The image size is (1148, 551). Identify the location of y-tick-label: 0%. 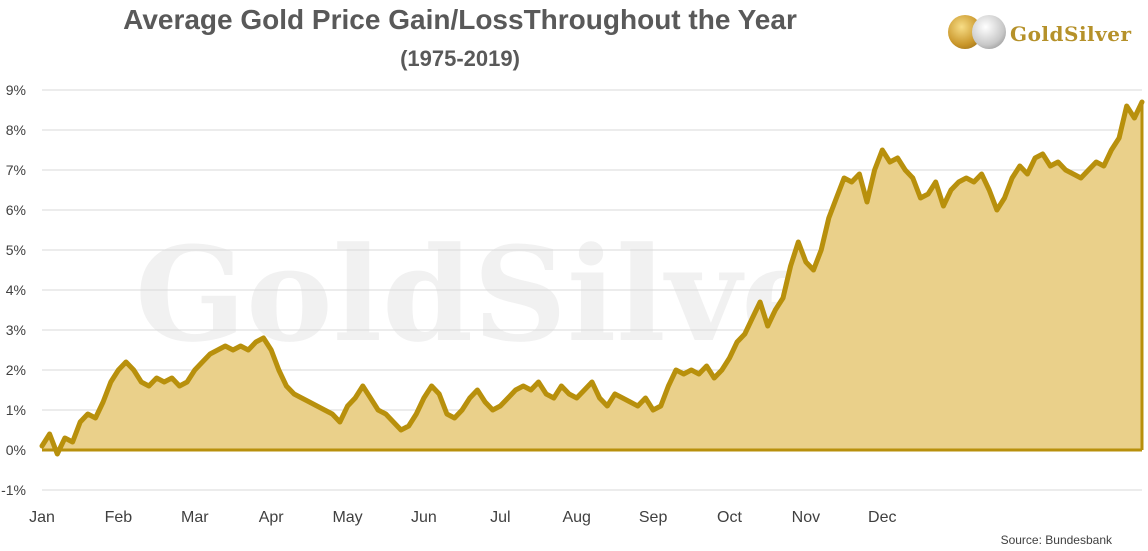
(16, 450).